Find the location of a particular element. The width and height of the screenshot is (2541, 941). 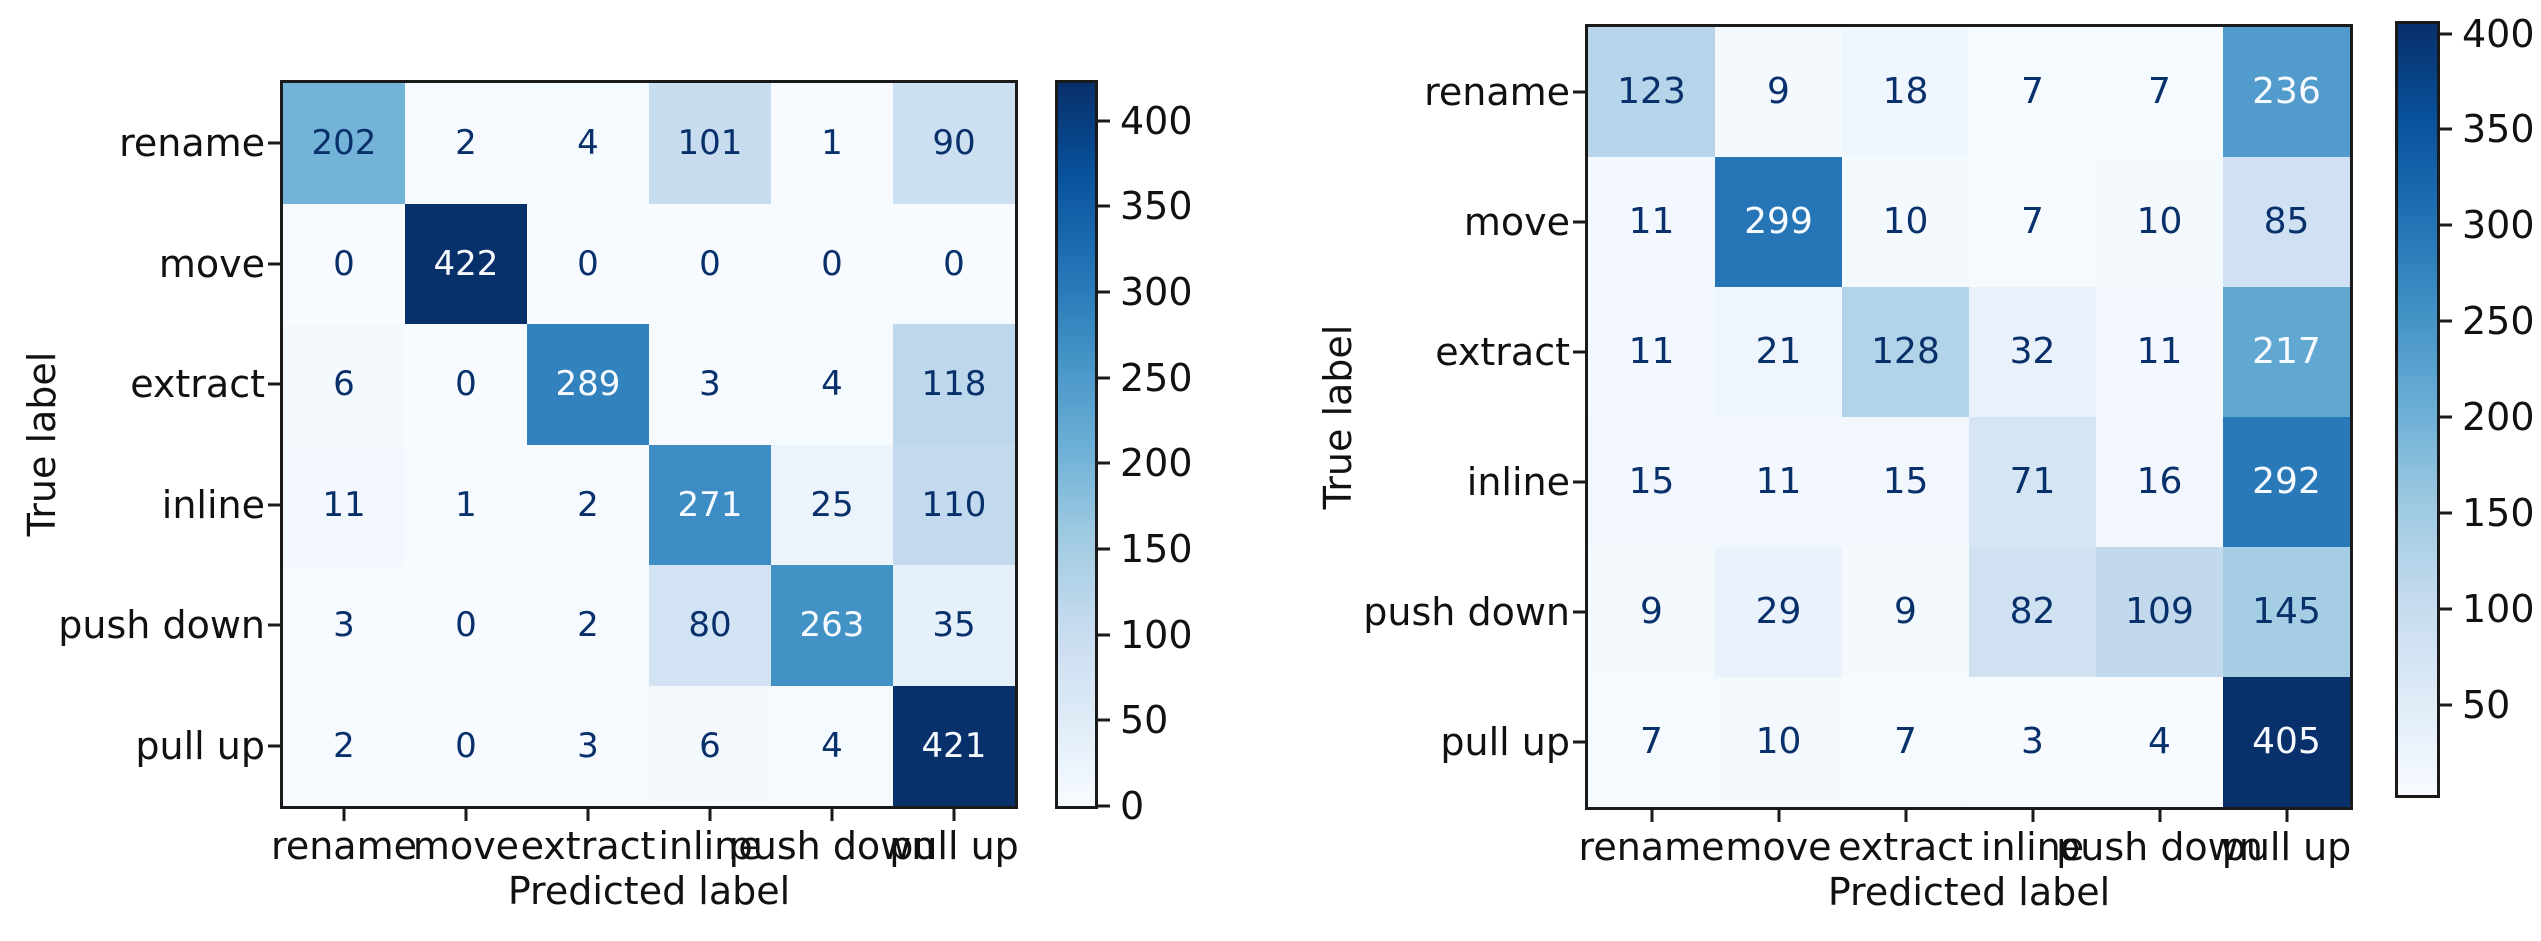

heatmap-cell: 71 is located at coordinates (2032, 482).